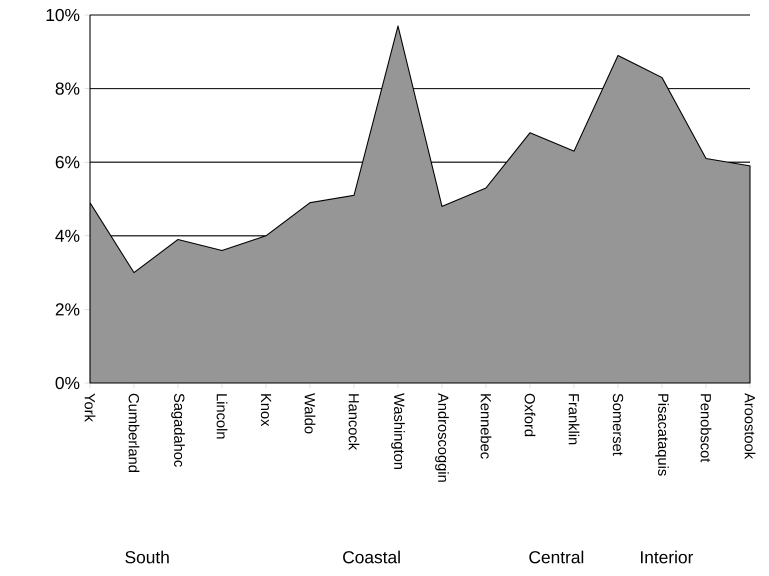 The height and width of the screenshot is (576, 769). What do you see at coordinates (618, 425) in the screenshot?
I see `x-tick-label: Somerset` at bounding box center [618, 425].